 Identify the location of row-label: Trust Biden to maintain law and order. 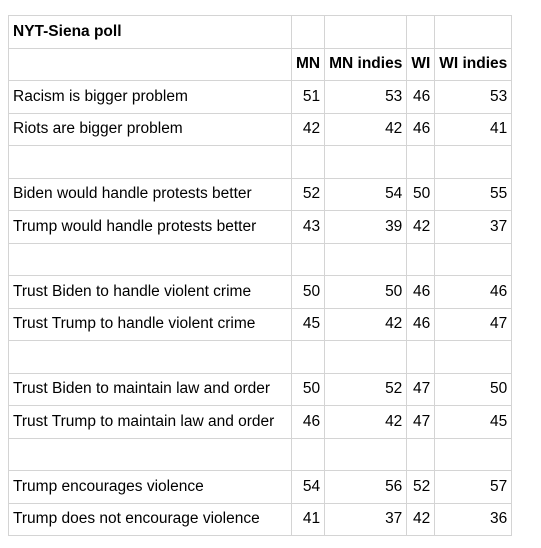
(150, 389).